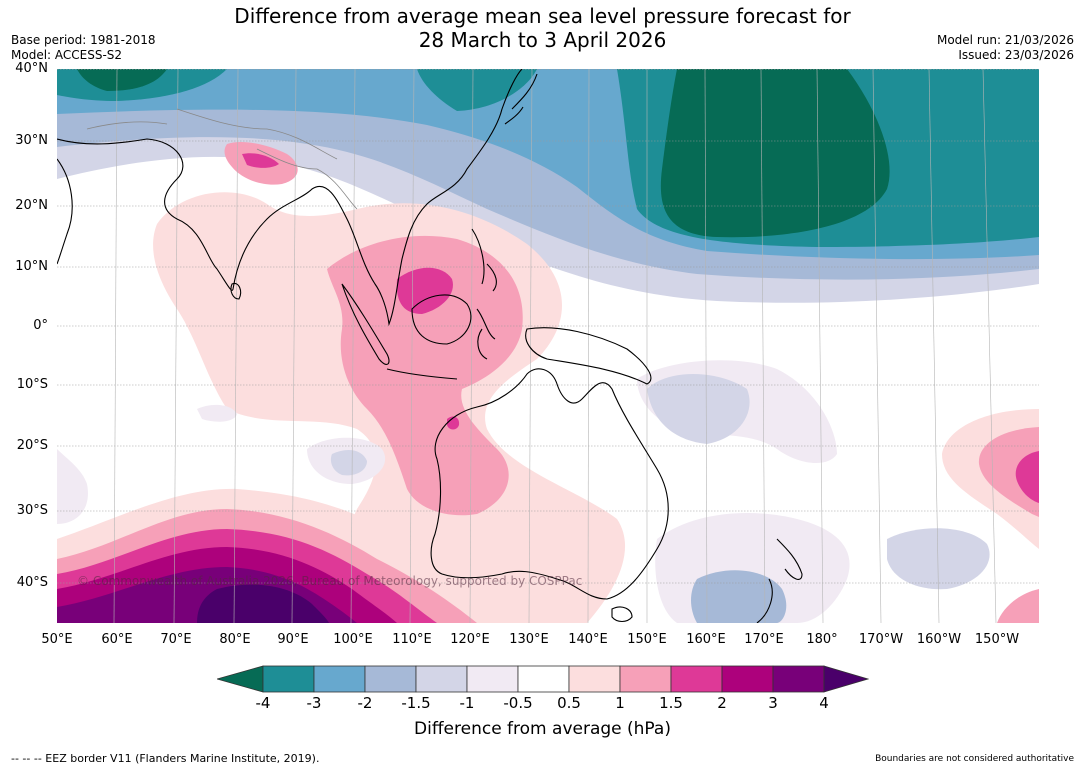 This screenshot has height=770, width=1085. Describe the element at coordinates (588, 356) in the screenshot. I see `new-guinea` at that location.